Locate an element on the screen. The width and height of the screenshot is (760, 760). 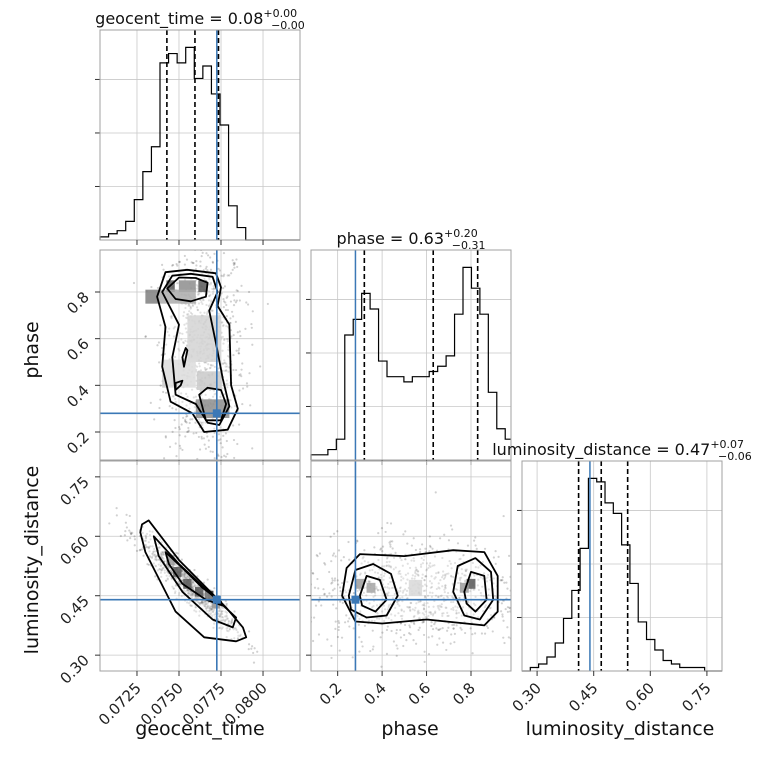
tick-label-y-luminosity-distance: 0.30 is located at coordinates (74, 669).